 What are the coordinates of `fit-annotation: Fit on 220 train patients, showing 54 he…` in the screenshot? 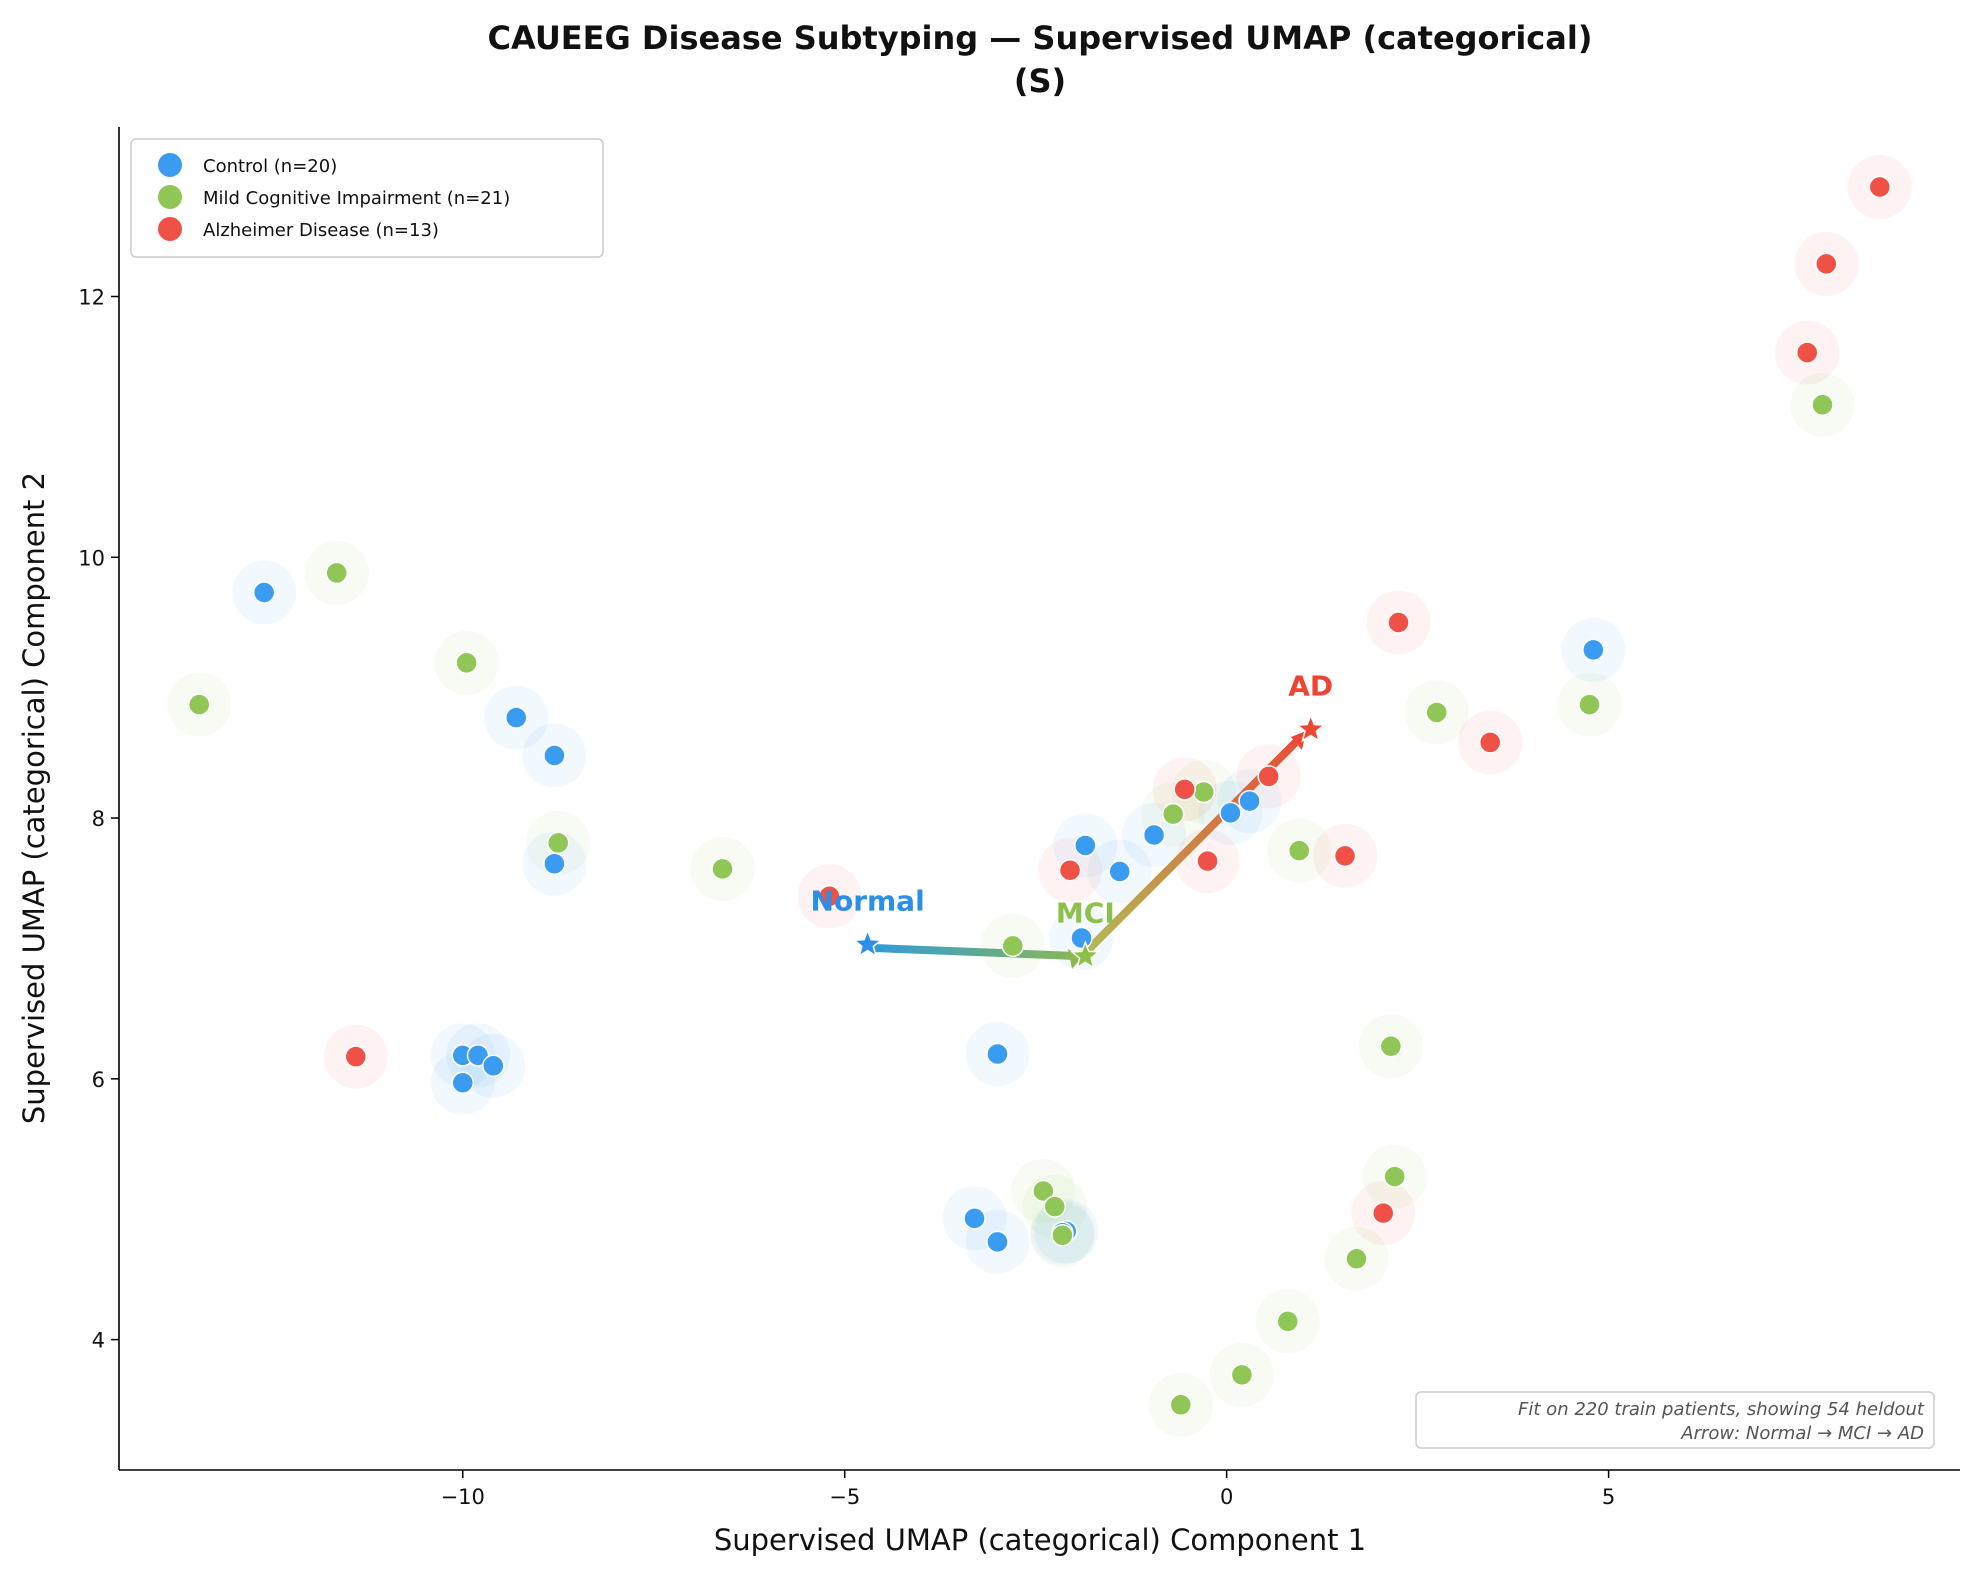 It's located at (1675, 1420).